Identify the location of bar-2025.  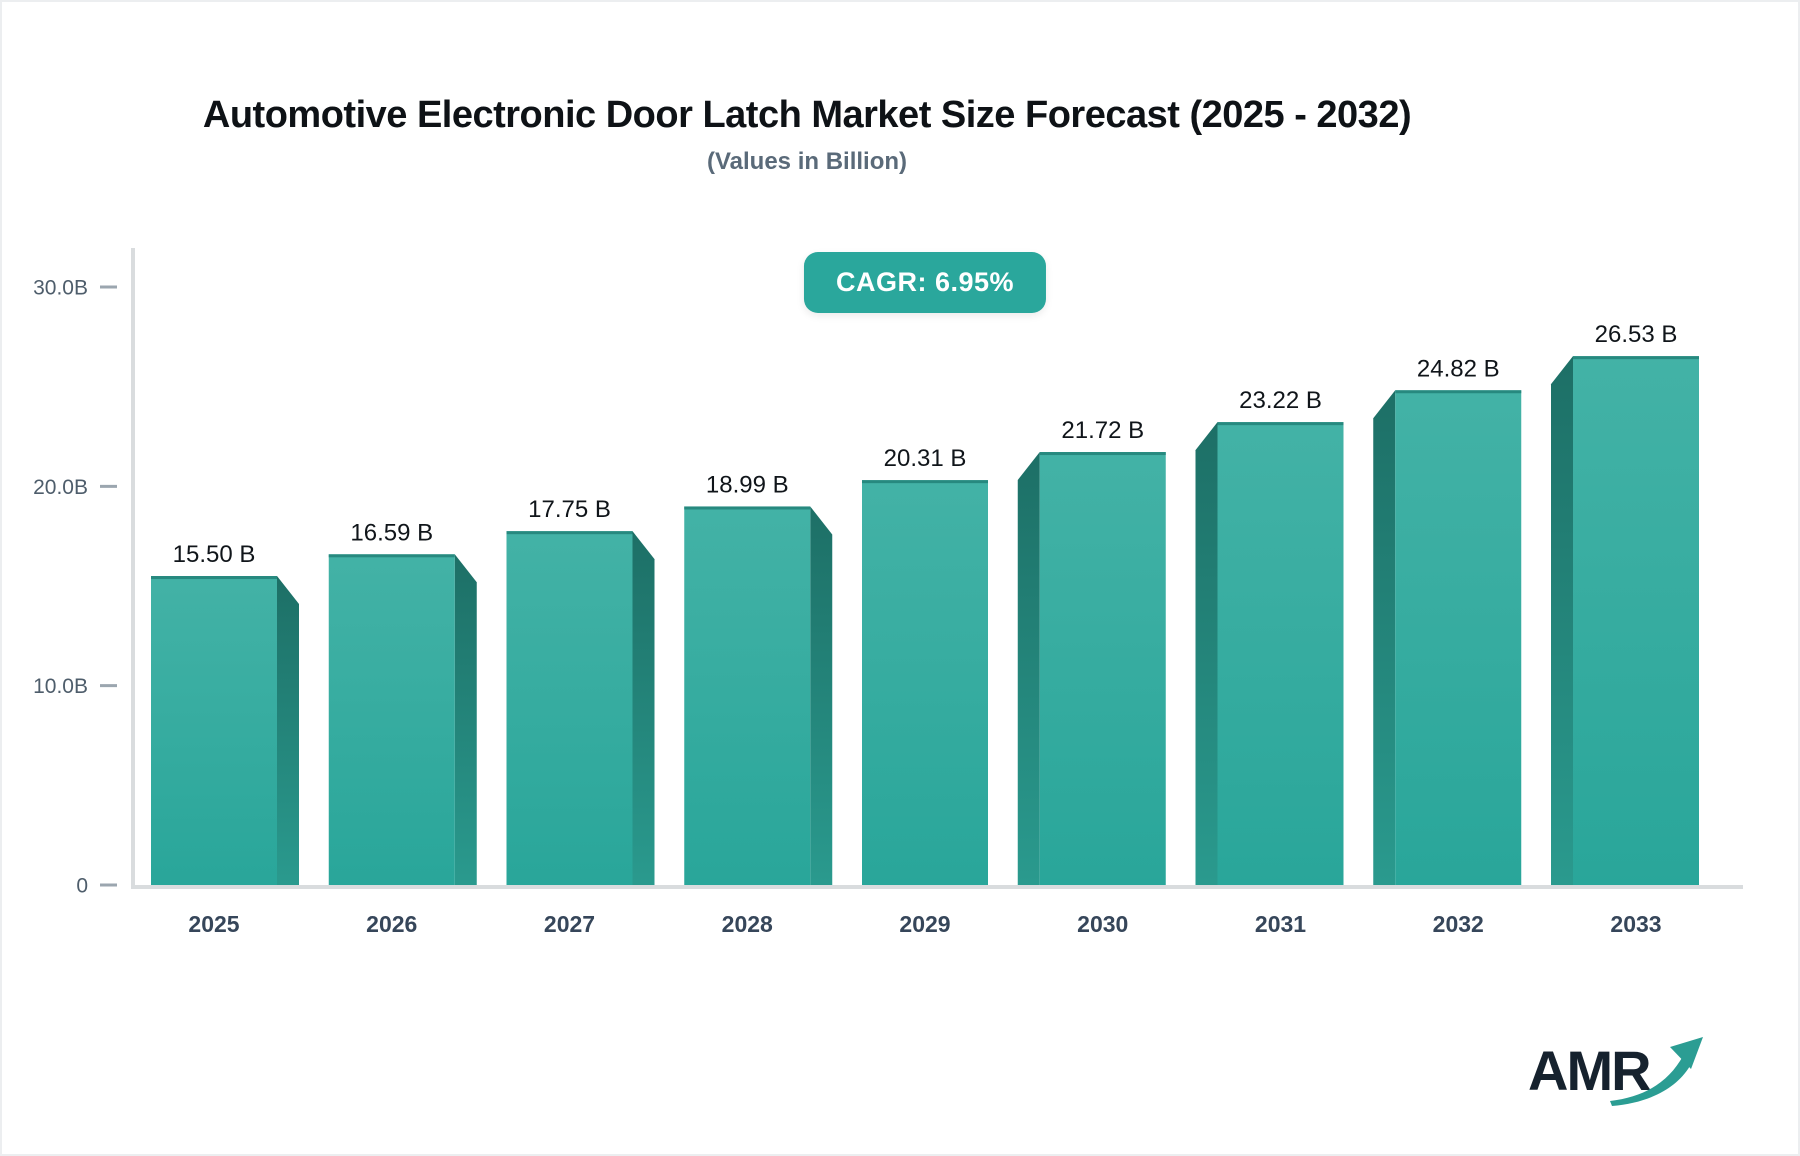
(225, 730).